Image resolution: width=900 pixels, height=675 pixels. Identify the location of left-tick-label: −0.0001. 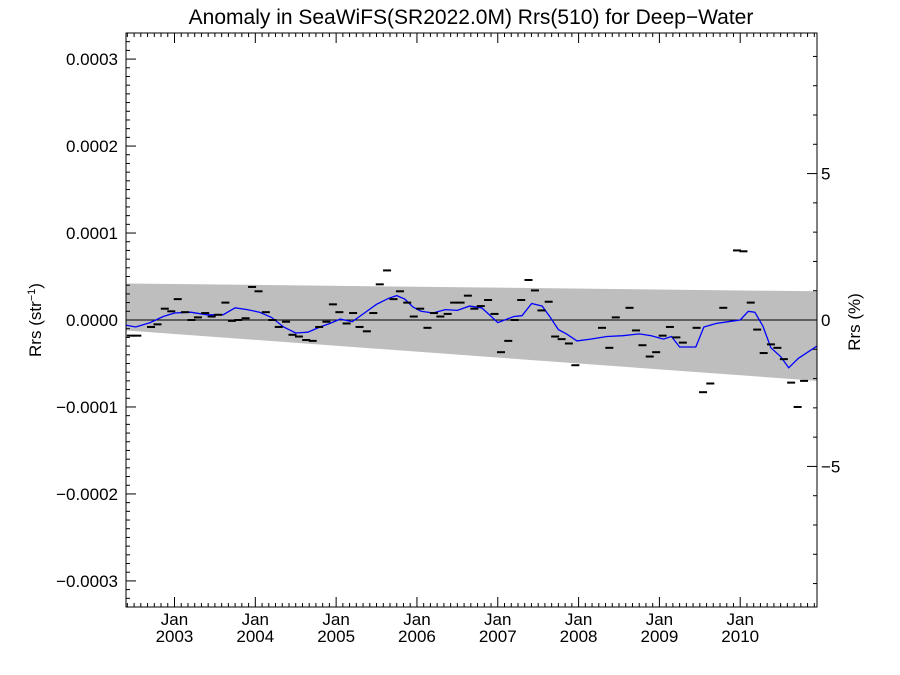
(87, 407).